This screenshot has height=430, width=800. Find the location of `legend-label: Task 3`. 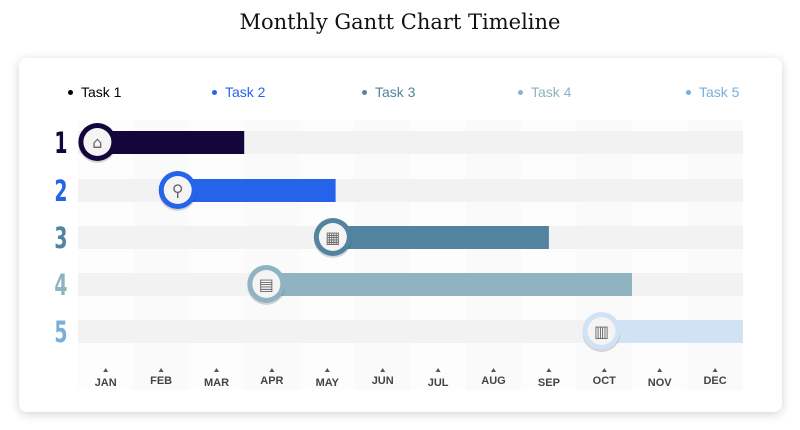

legend-label: Task 3 is located at coordinates (395, 92).